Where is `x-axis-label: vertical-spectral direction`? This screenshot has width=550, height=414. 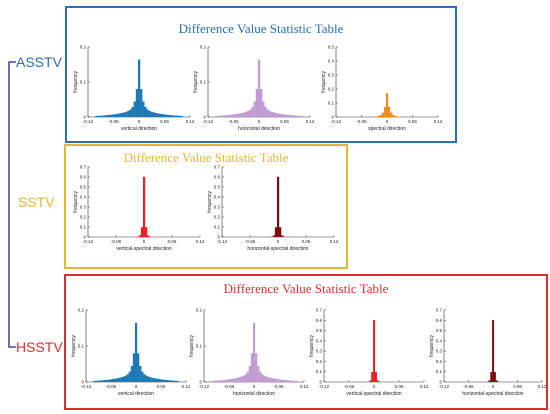 x-axis-label: vertical-spectral direction is located at coordinates (374, 394).